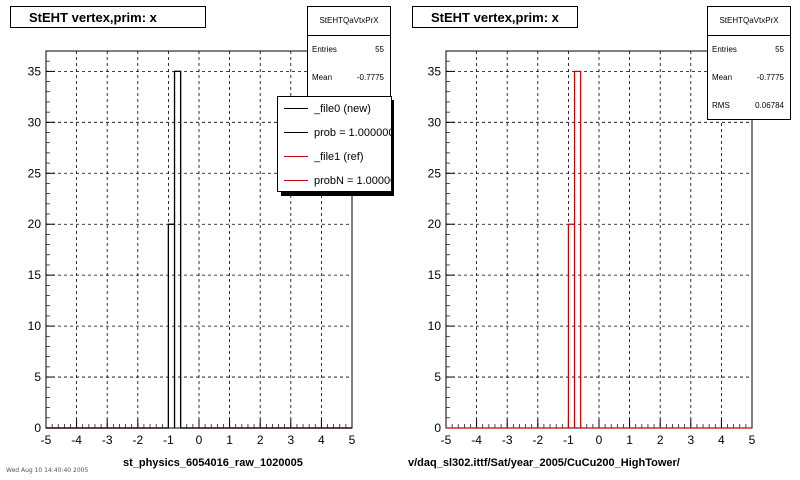 This screenshot has width=800, height=480. I want to click on plot-title-right-text: StEHT vertex,prim: x, so click(495, 17).